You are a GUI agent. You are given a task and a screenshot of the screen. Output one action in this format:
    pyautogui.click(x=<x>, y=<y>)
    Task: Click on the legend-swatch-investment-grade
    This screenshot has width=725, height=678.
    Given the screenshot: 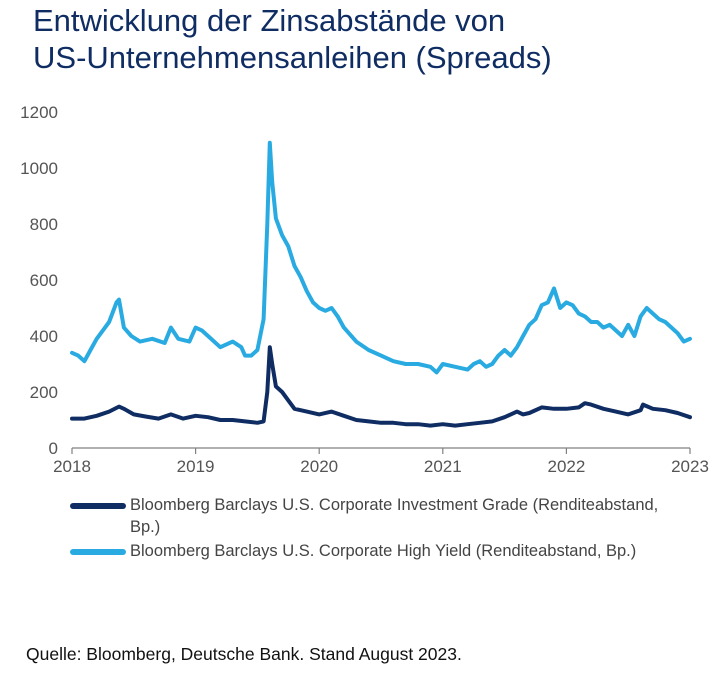 What is the action you would take?
    pyautogui.click(x=98, y=506)
    